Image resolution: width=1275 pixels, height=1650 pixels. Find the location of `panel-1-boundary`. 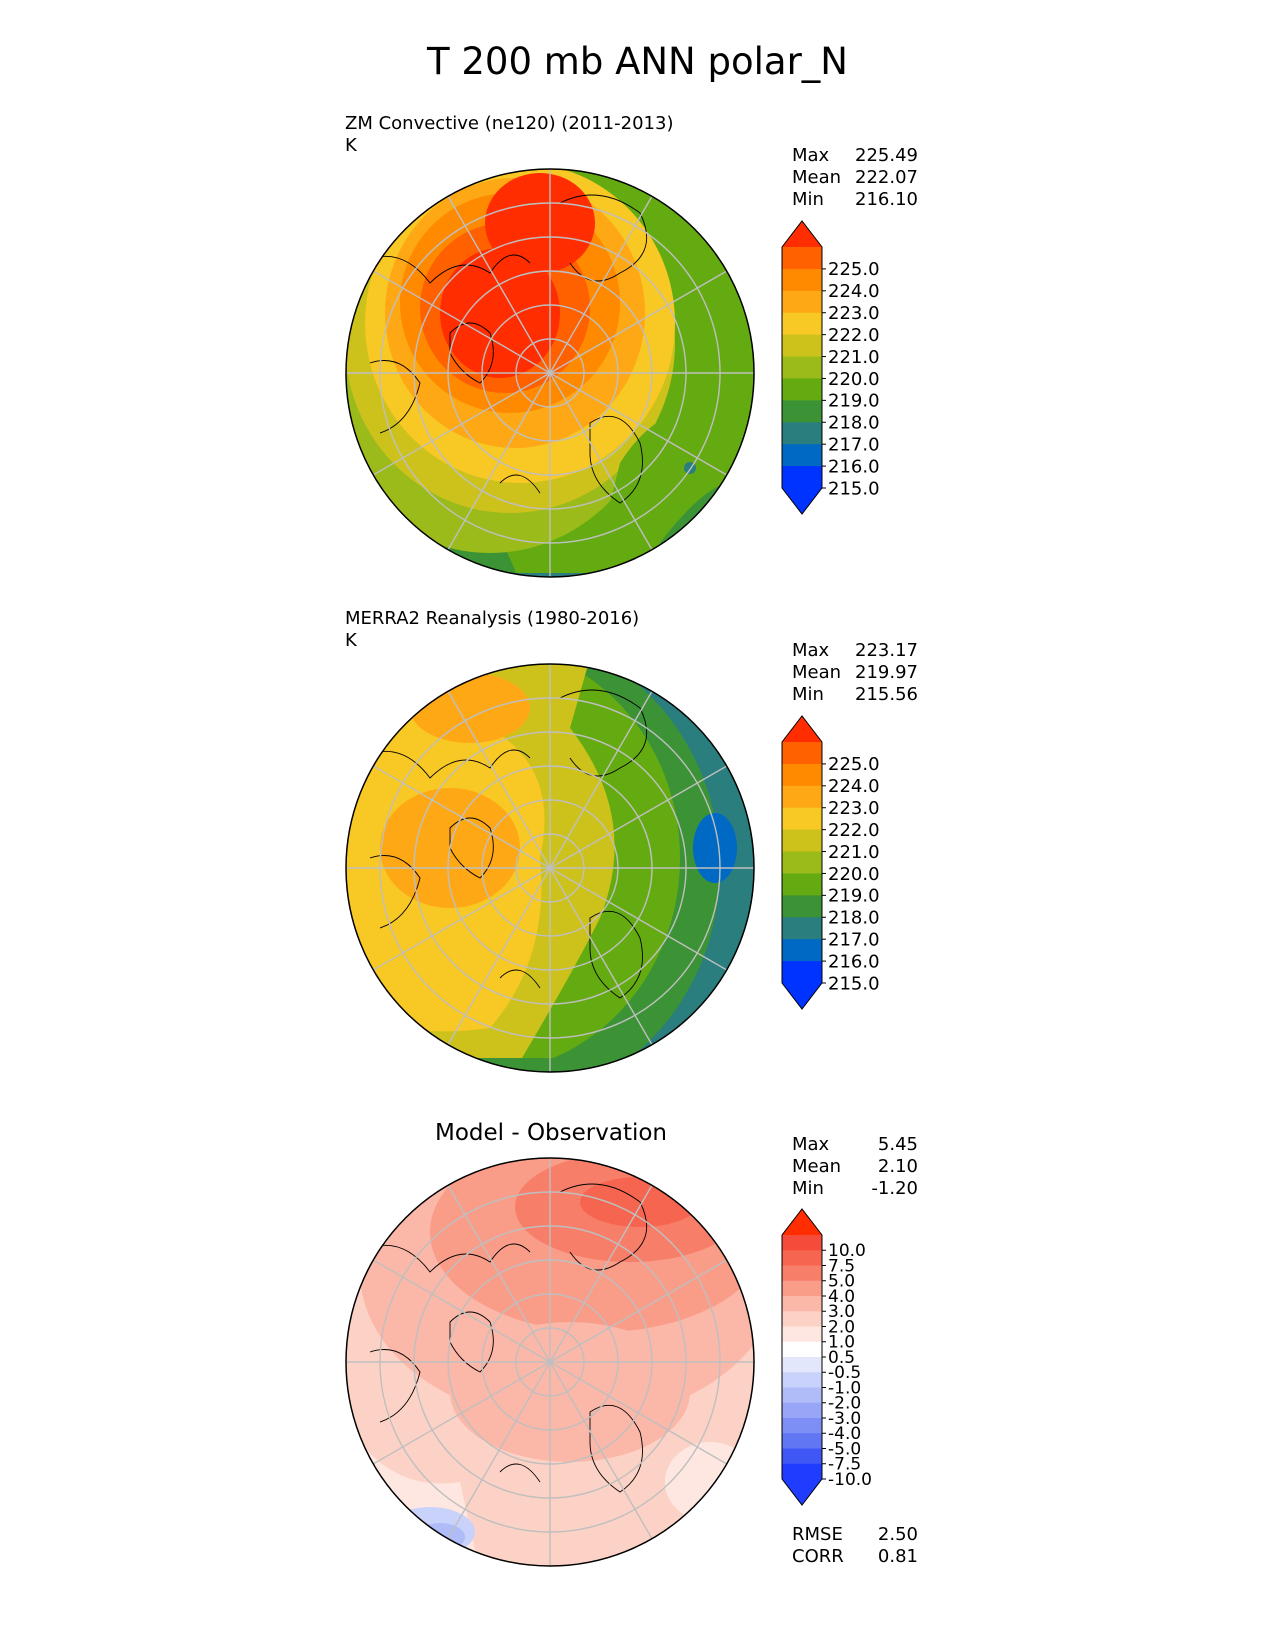

panel-1-boundary is located at coordinates (550, 373).